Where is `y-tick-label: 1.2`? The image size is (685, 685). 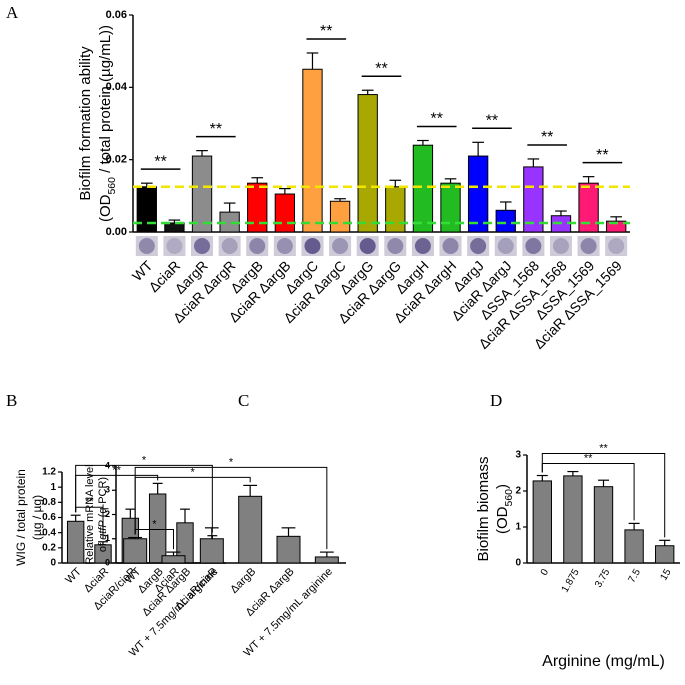
y-tick-label: 1.2 is located at coordinates (49, 472).